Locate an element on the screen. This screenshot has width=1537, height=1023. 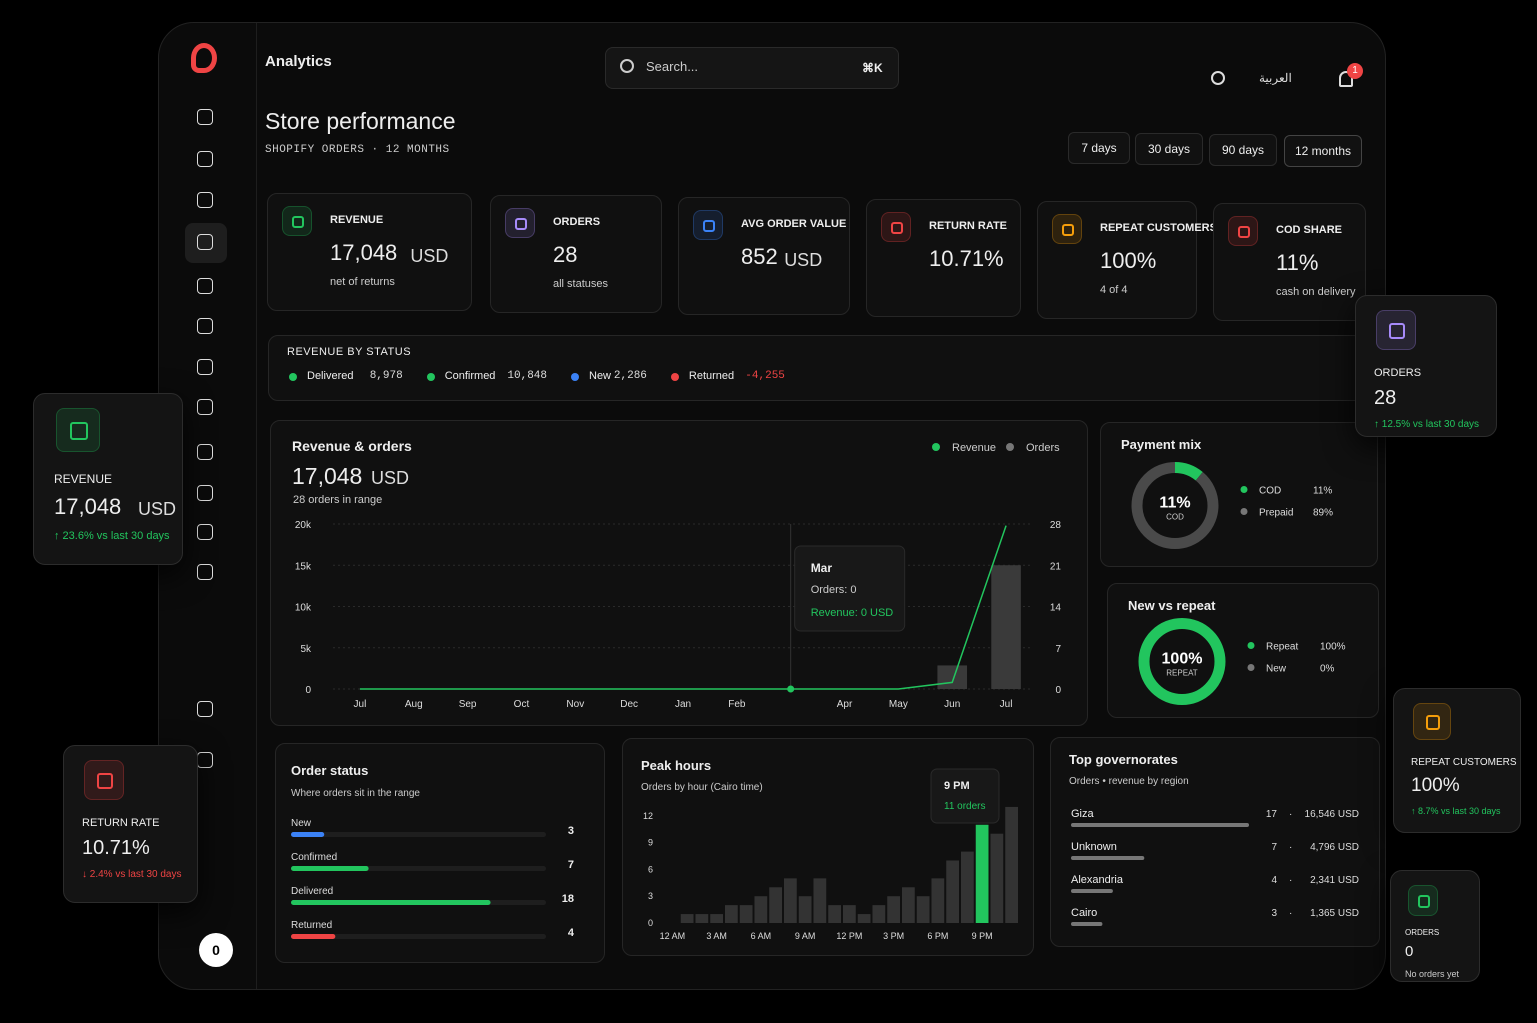
x-tick-label: 6 AM is located at coordinates (761, 936).